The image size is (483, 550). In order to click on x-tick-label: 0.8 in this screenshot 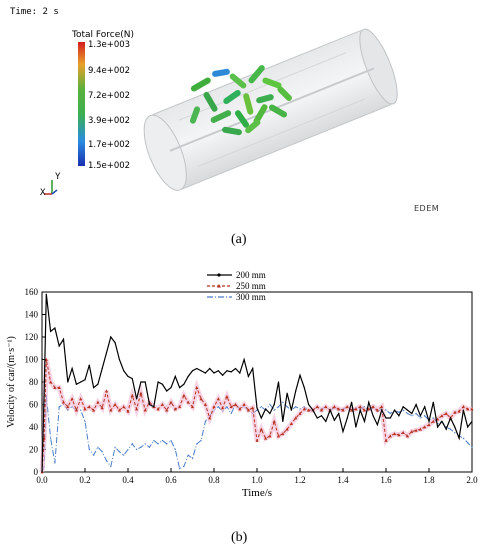, I will do `click(214, 480)`.